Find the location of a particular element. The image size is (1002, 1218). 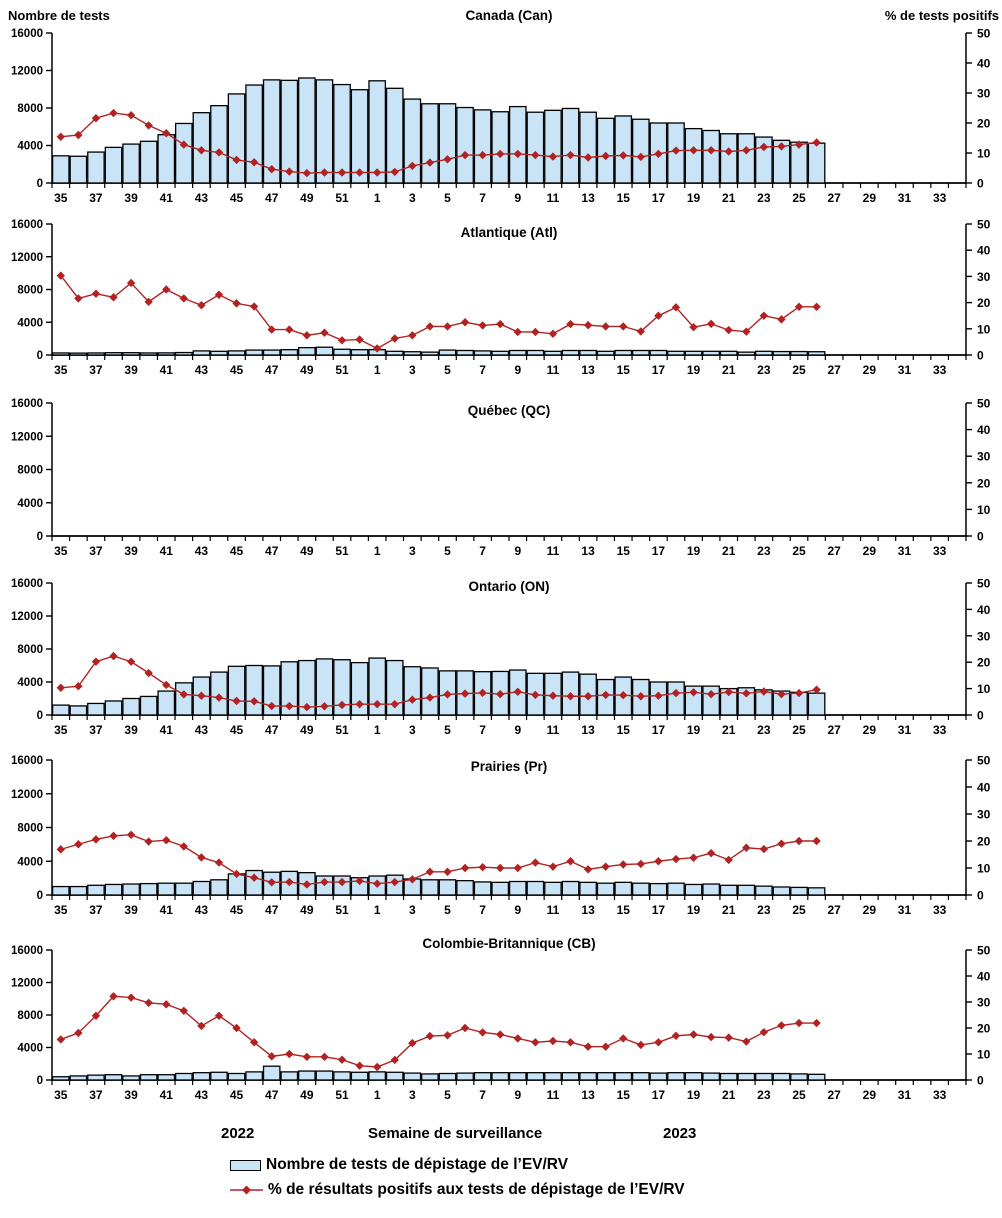

svg-text: 51 is located at coordinates (342, 370).